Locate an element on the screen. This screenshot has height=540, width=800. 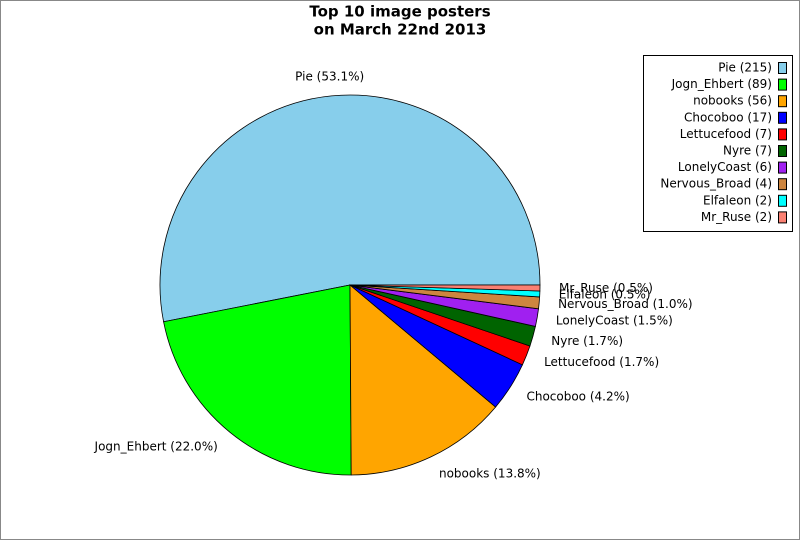
legend-label: Elfaleon (2) is located at coordinates (737, 200).